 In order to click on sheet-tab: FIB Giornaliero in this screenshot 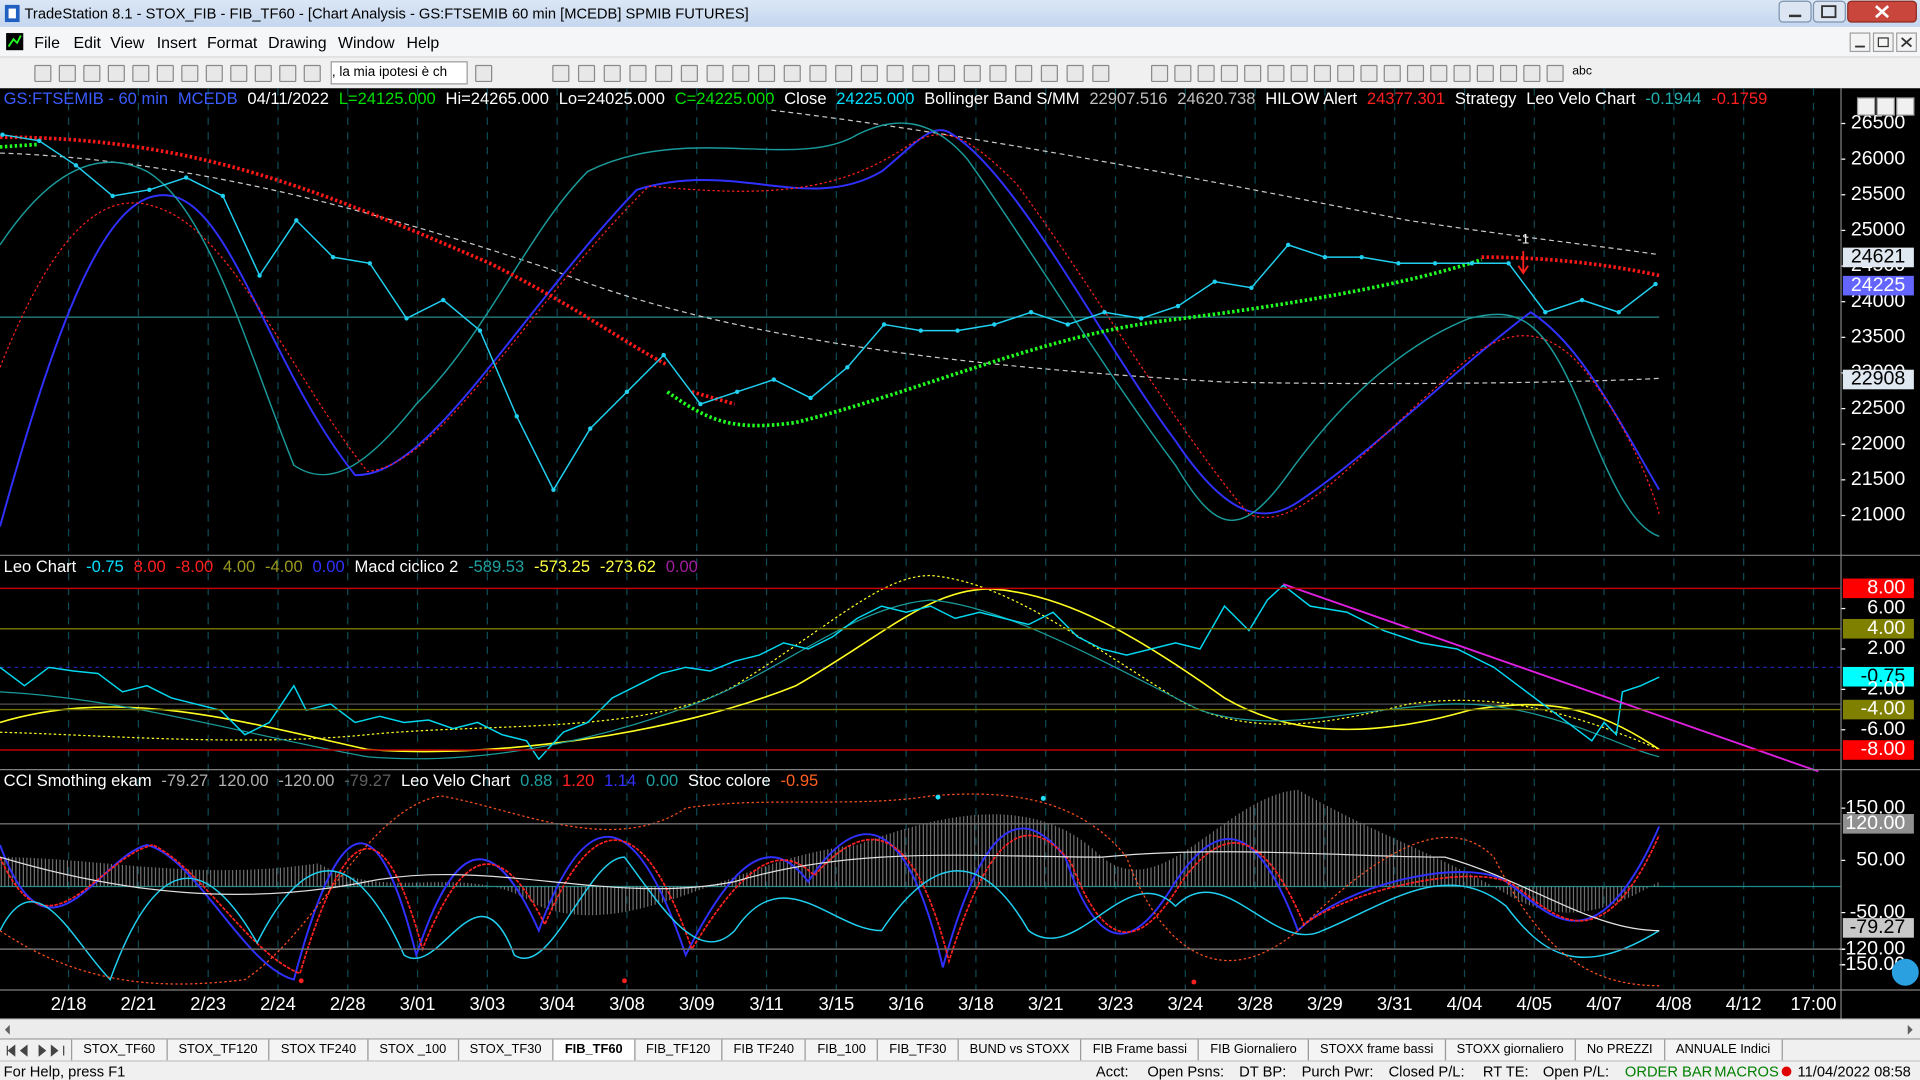, I will do `click(1253, 1050)`.